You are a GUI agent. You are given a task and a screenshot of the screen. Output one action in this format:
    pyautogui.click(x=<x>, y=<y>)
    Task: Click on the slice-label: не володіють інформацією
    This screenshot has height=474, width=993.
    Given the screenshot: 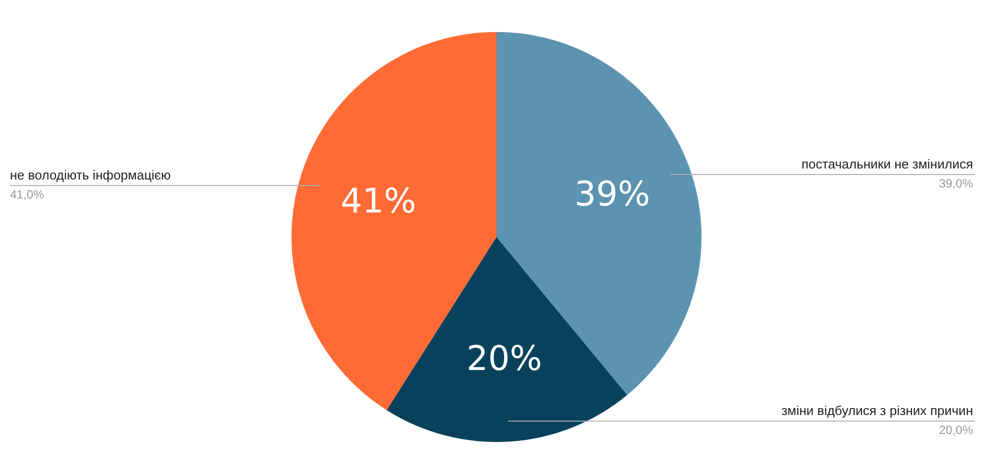 What is the action you would take?
    pyautogui.click(x=91, y=175)
    